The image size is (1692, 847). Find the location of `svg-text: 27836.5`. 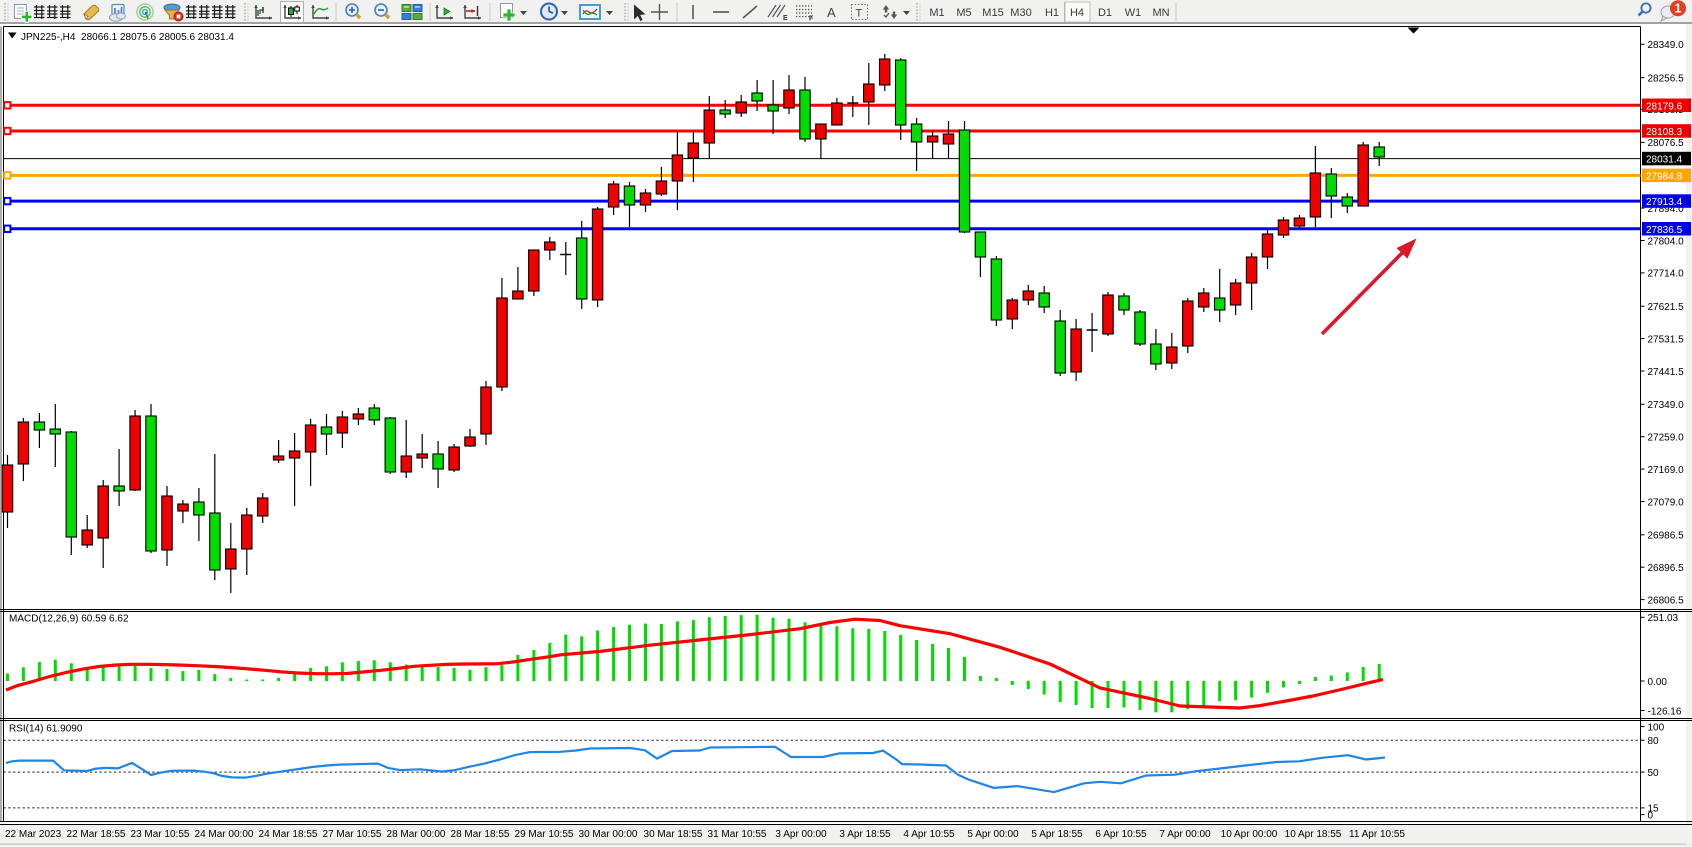

svg-text: 27836.5 is located at coordinates (1664, 230).